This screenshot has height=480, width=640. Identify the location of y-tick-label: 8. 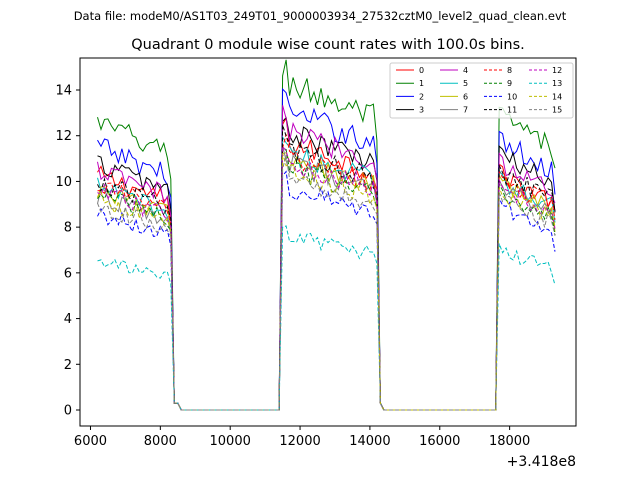
(68, 228).